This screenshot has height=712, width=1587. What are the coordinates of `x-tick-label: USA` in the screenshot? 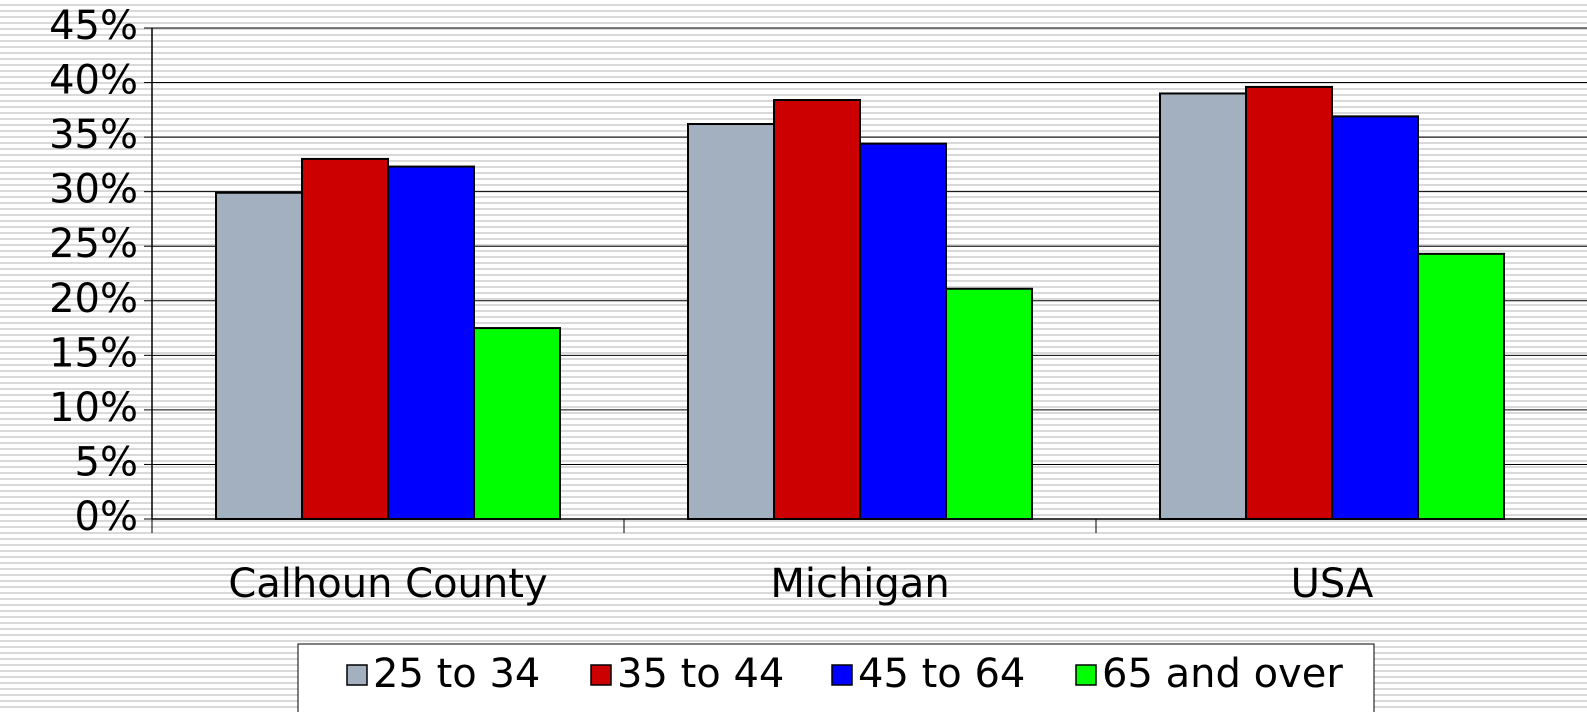 It's located at (1332, 584).